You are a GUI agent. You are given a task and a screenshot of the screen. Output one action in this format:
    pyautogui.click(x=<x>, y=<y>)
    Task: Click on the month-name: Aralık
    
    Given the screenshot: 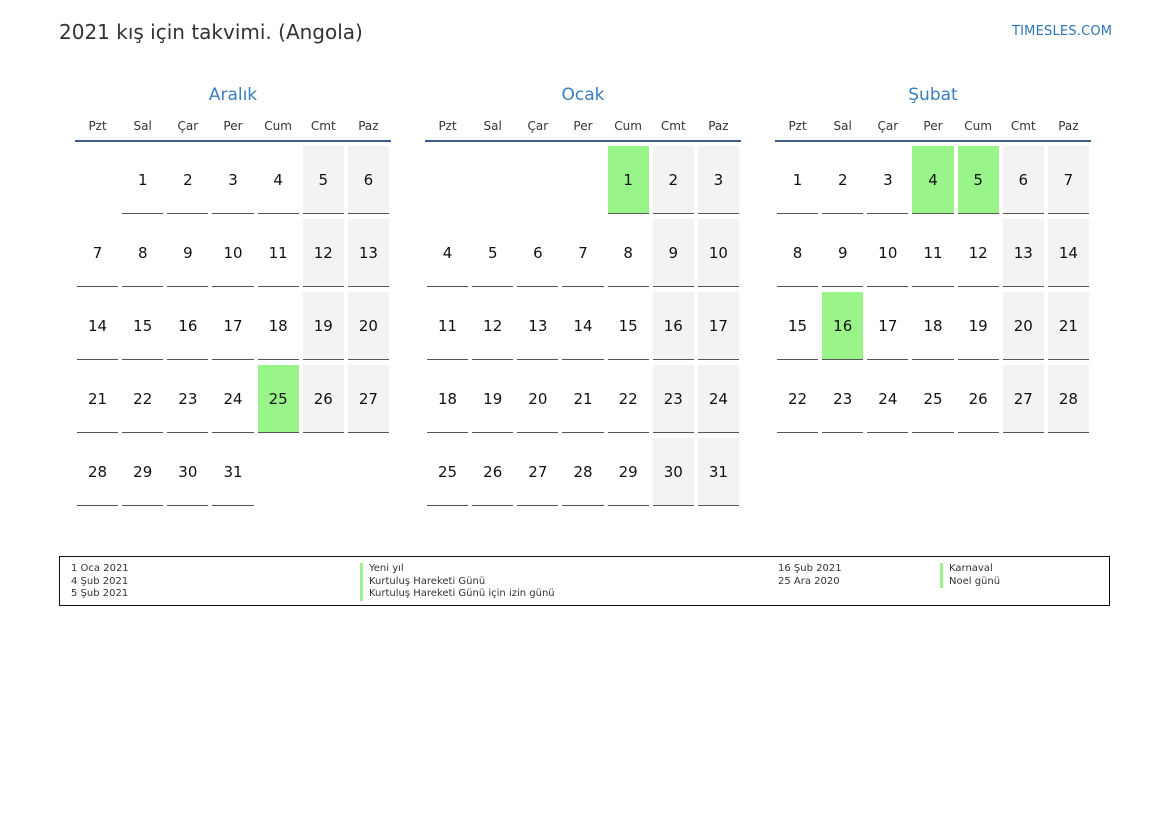 What is the action you would take?
    pyautogui.click(x=233, y=95)
    